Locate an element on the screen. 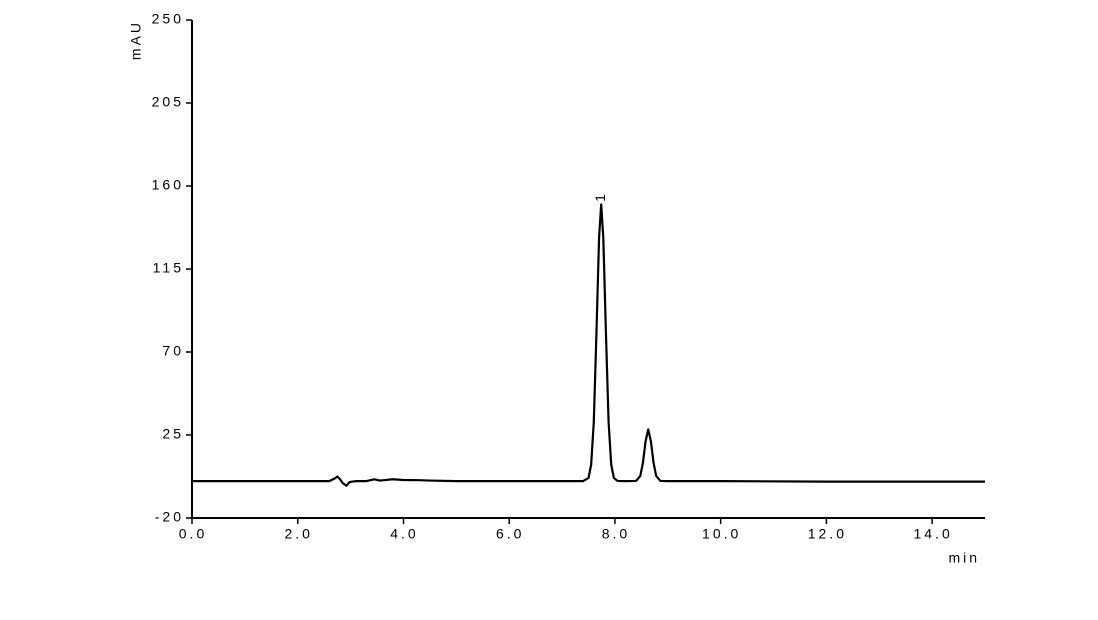  x-axis-label: min is located at coordinates (964, 558).